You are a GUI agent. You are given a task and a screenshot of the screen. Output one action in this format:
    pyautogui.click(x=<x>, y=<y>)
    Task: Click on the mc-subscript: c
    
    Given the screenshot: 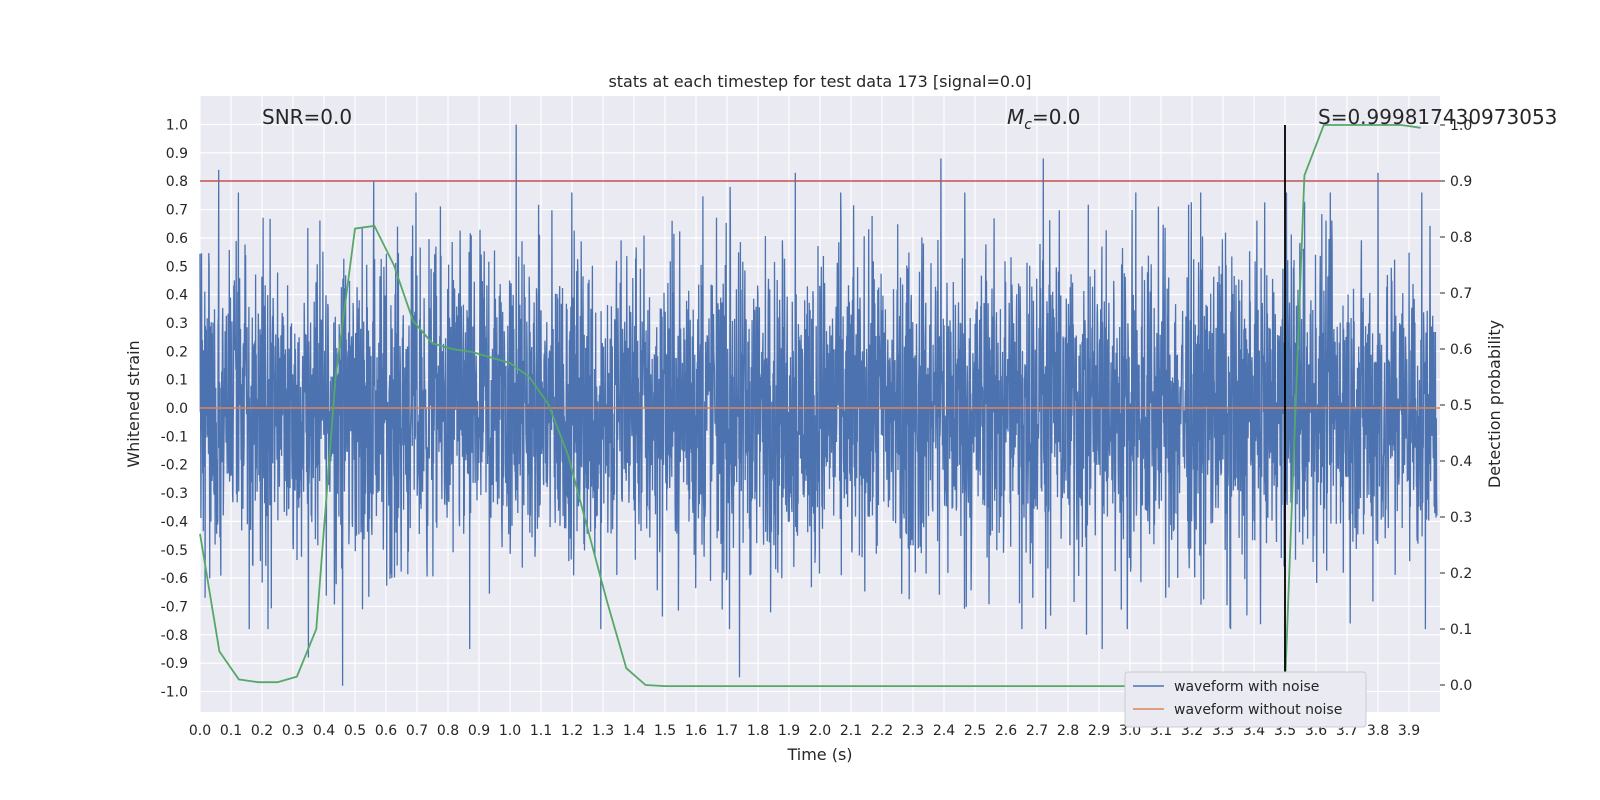 What is the action you would take?
    pyautogui.click(x=1028, y=125)
    